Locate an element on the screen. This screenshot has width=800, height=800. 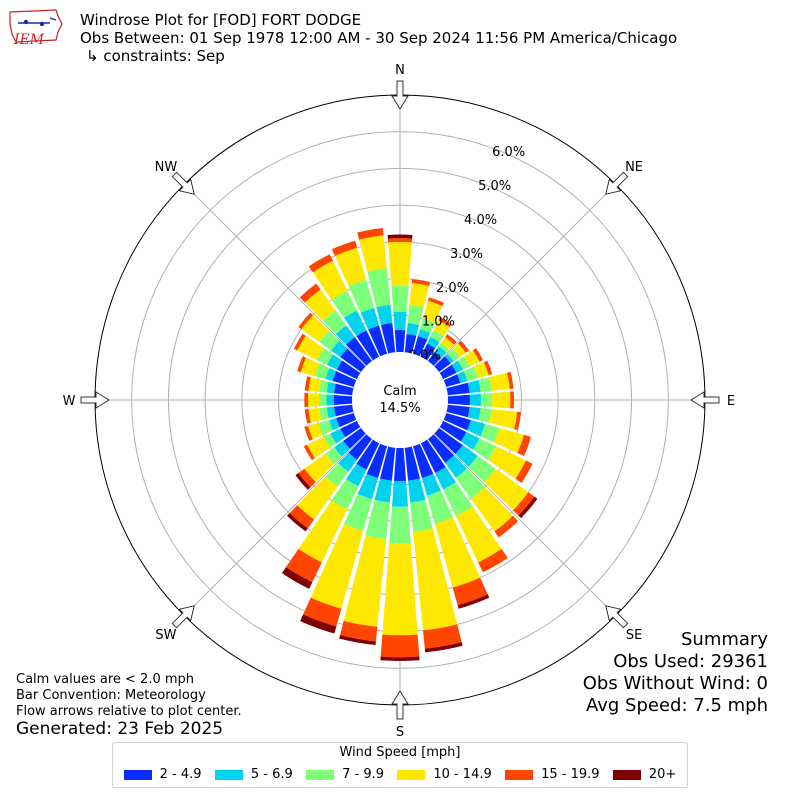
direction-label: NW is located at coordinates (166, 167).